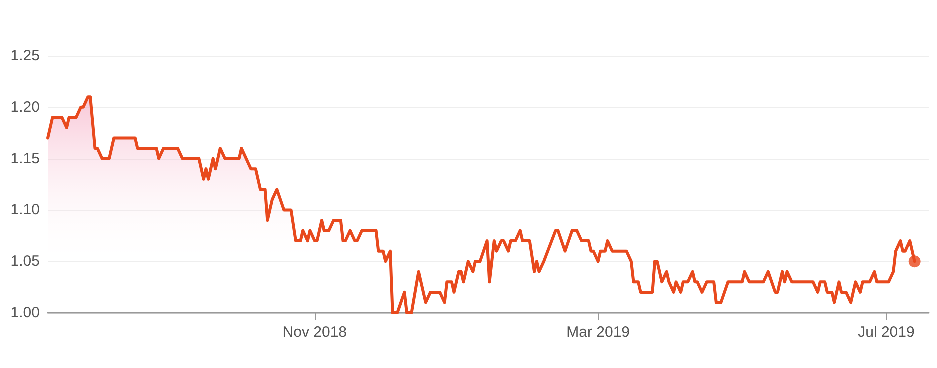 The height and width of the screenshot is (368, 937). Describe the element at coordinates (25, 56) in the screenshot. I see `y-tick-label: 1.25` at that location.